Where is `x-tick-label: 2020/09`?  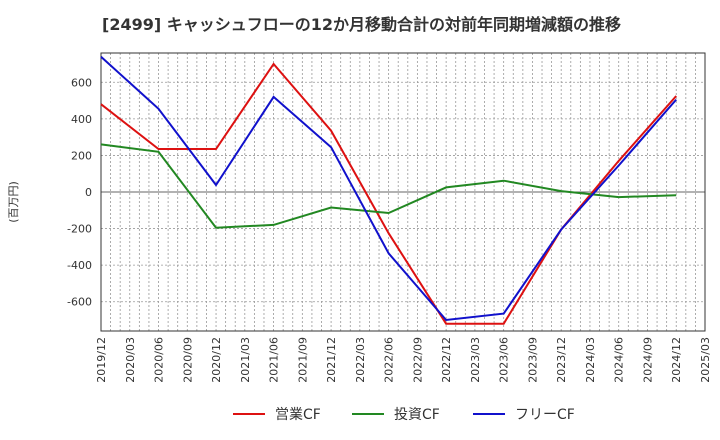 x-tick-label: 2020/09 is located at coordinates (187, 360).